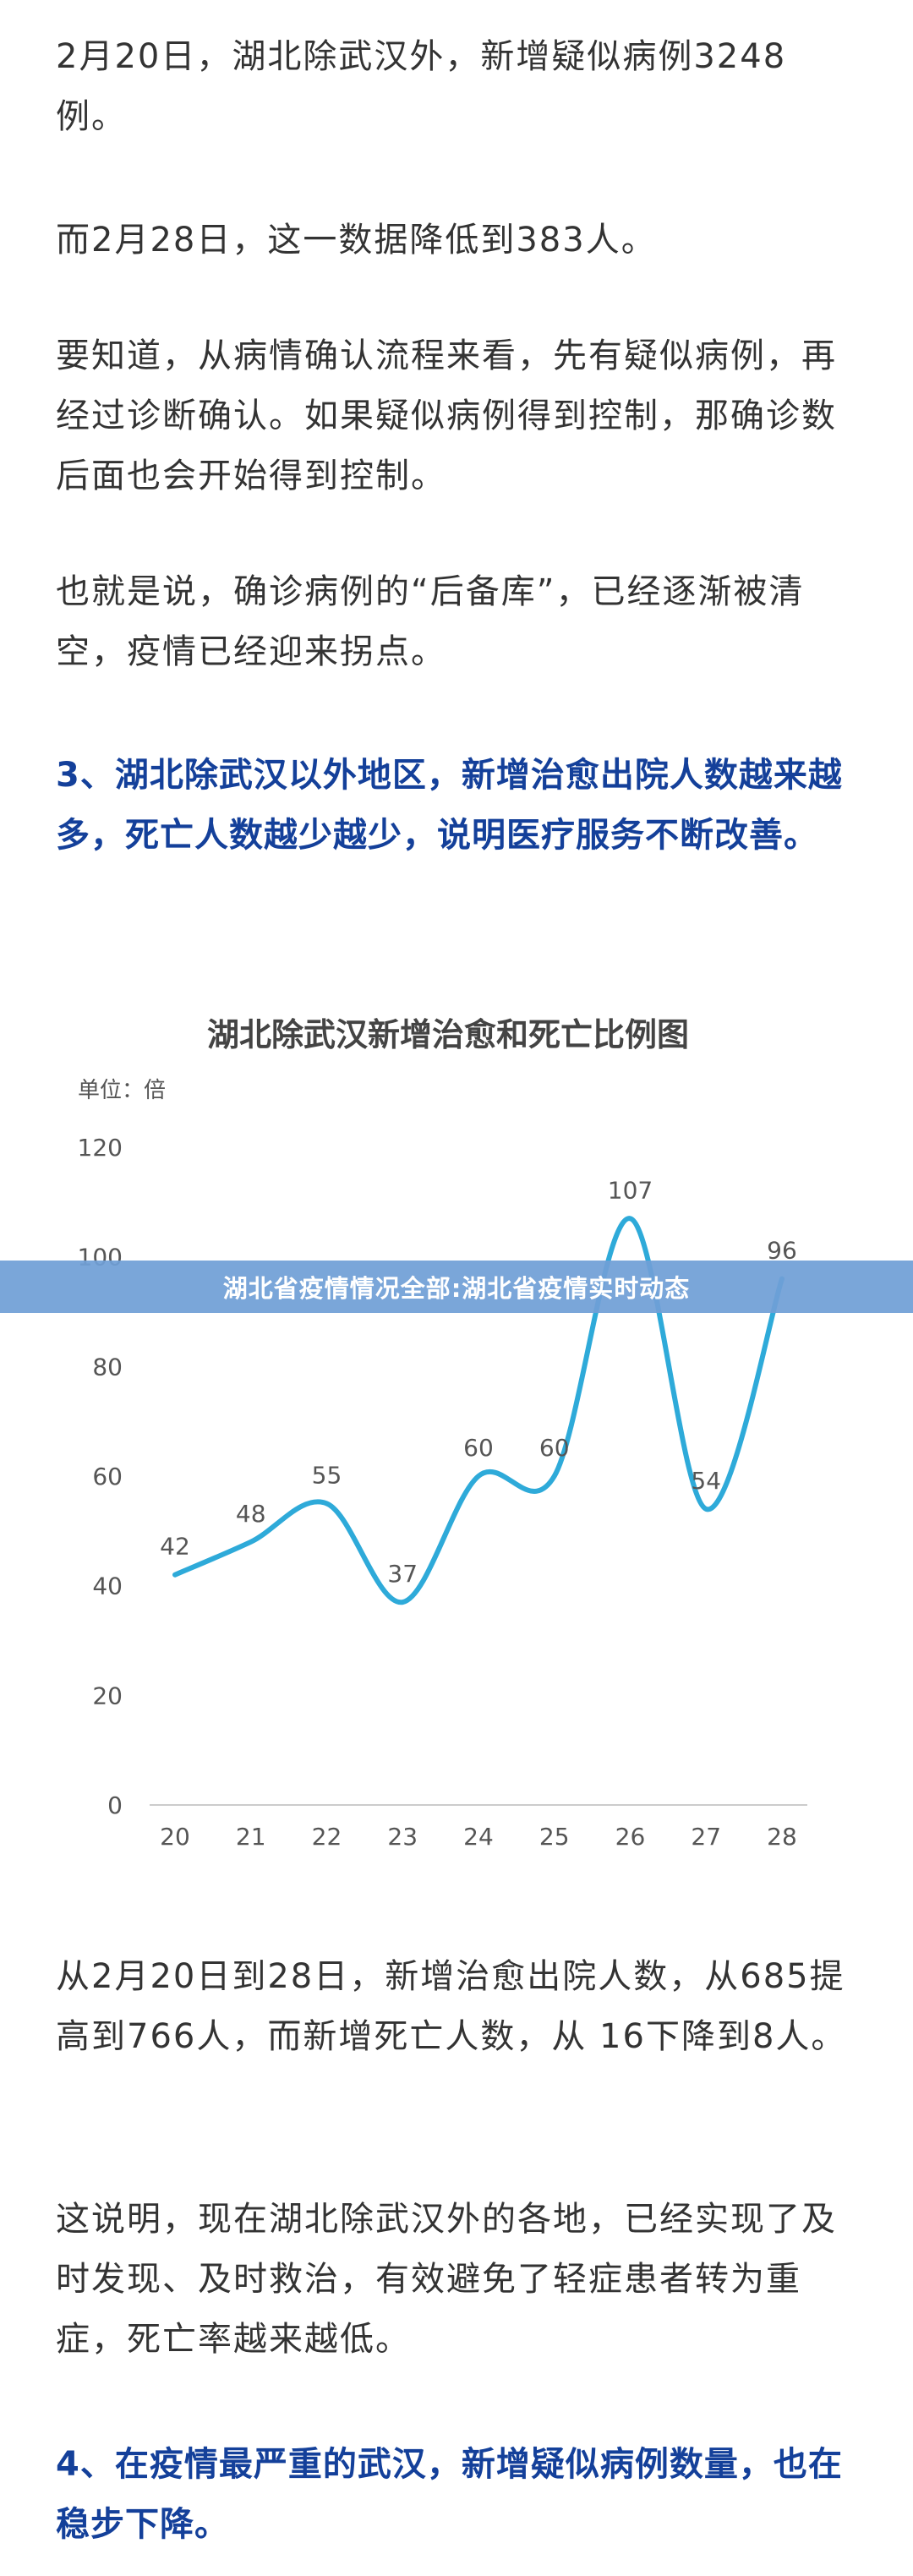 The image size is (913, 2576). I want to click on x-tick-label: 28, so click(782, 1837).